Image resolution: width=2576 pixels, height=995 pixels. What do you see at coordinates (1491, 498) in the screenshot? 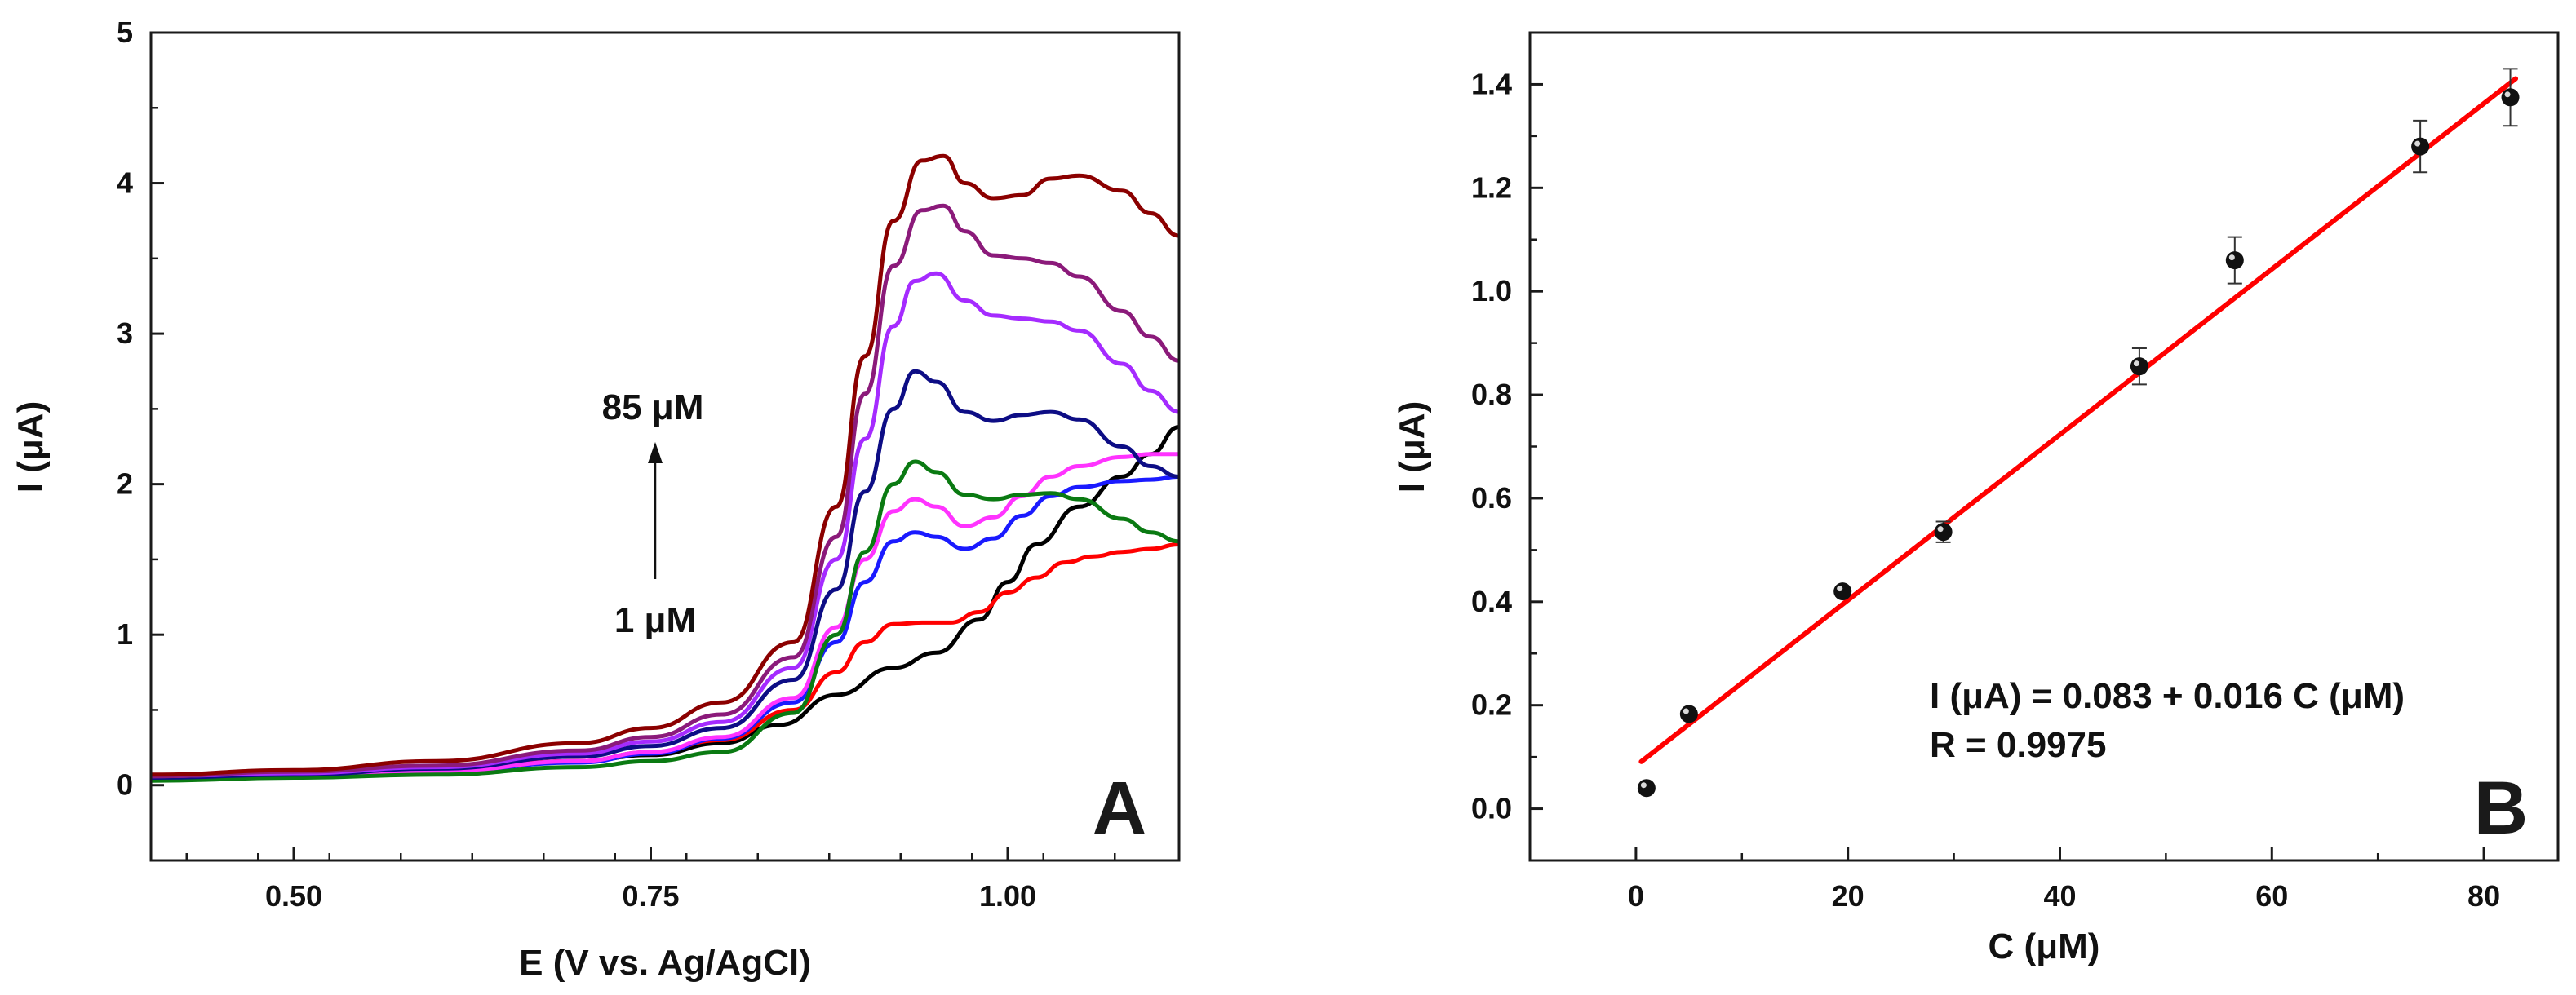
I see `panel-b-y-tick-label: 0.6` at bounding box center [1491, 498].